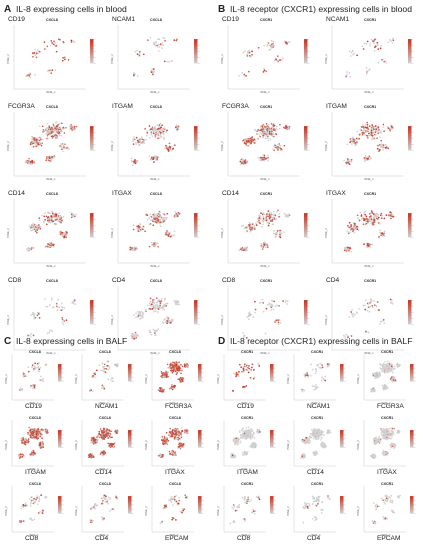 Image resolution: width=423 pixels, height=550 pixels. I want to click on scatter-plot, so click(268, 144).